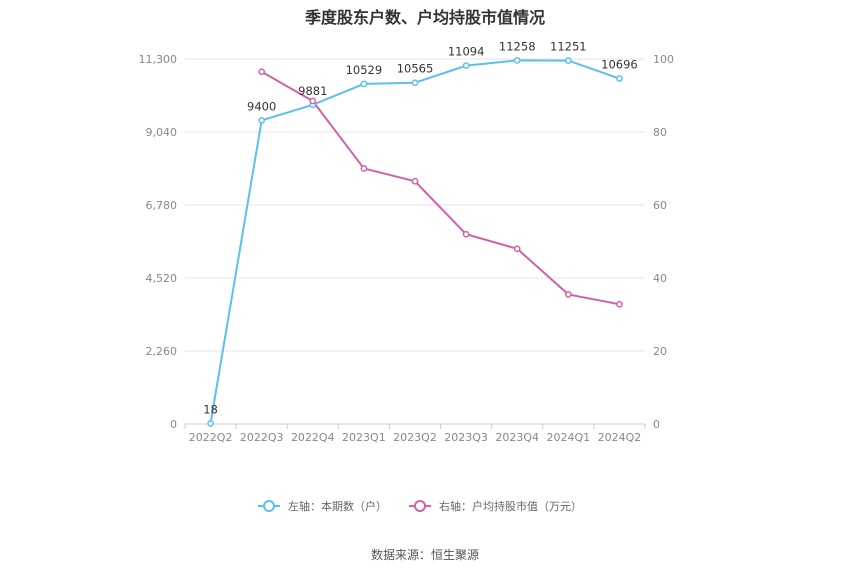 The height and width of the screenshot is (575, 850). I want to click on x-tick-label: 2023Q3, so click(466, 437).